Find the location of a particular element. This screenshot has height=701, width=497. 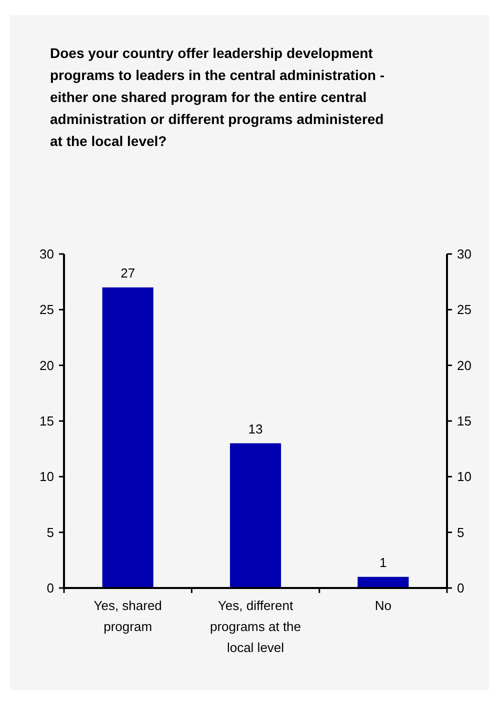

y2-tick-label: 15 is located at coordinates (464, 421).